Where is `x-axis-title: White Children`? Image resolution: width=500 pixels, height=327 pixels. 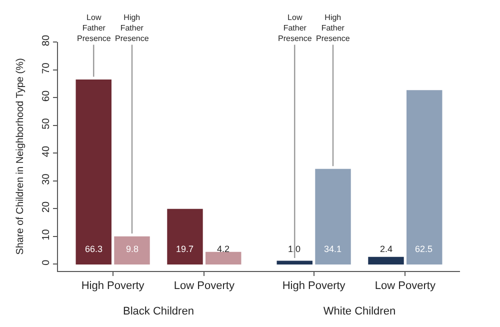 x-axis-title: White Children is located at coordinates (359, 311).